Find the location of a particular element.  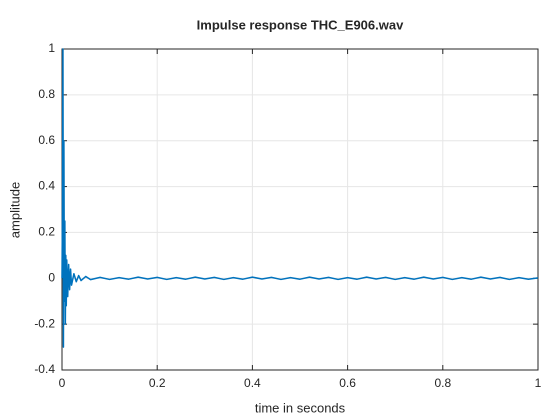

y-tick-label: 0.4 is located at coordinates (46, 186).